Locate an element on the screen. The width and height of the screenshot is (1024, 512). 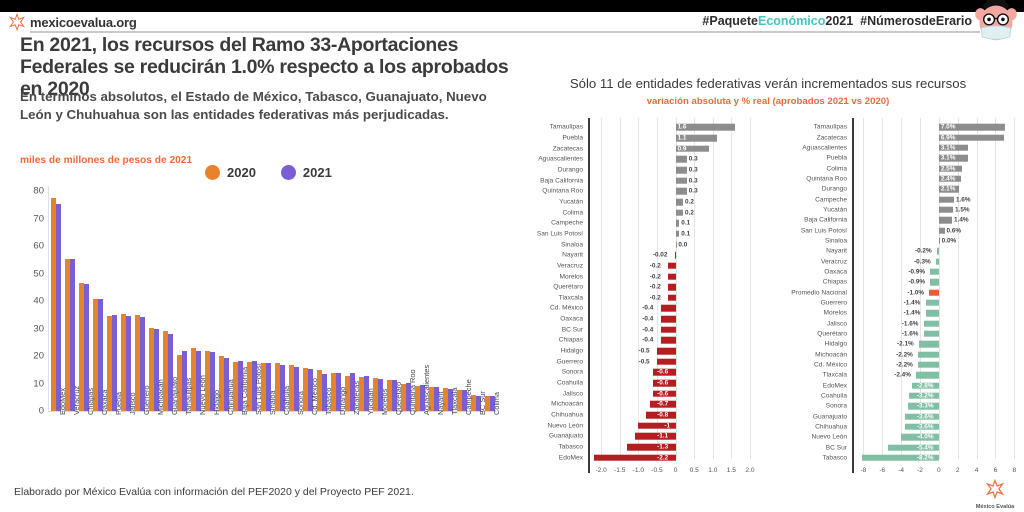
x-axis-tick-label: Sinaloa is located at coordinates (272, 402).